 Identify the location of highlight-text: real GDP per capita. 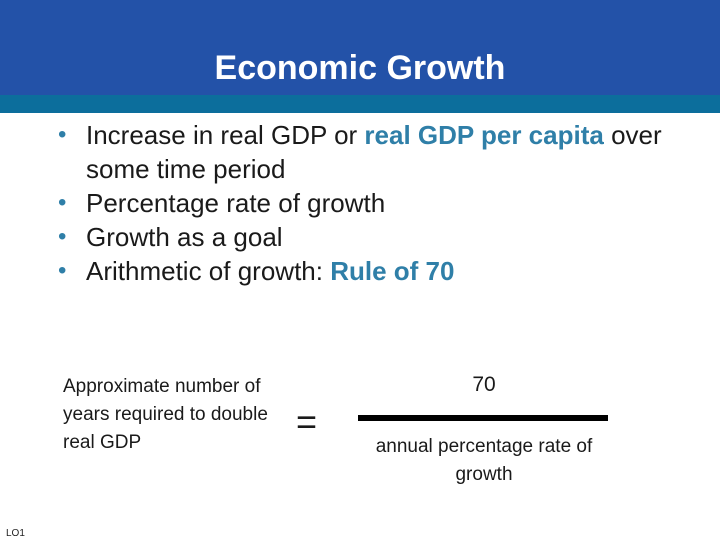
(484, 135).